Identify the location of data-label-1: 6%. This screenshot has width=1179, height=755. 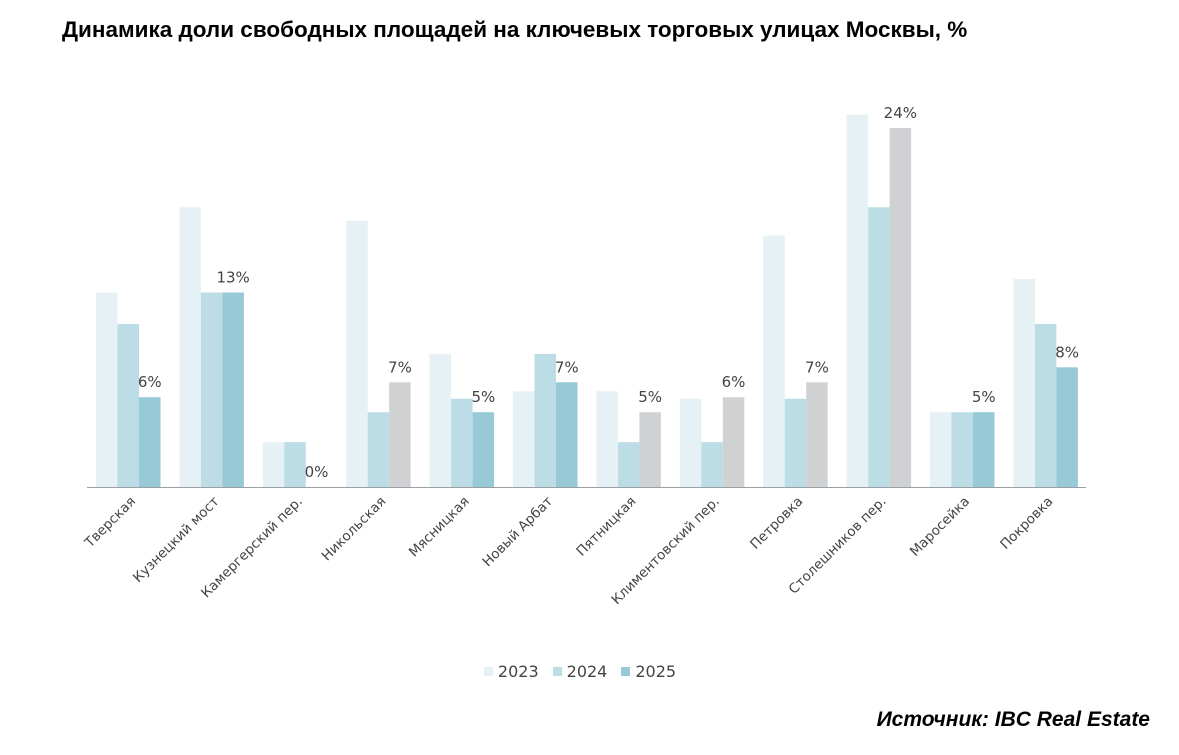
(150, 382).